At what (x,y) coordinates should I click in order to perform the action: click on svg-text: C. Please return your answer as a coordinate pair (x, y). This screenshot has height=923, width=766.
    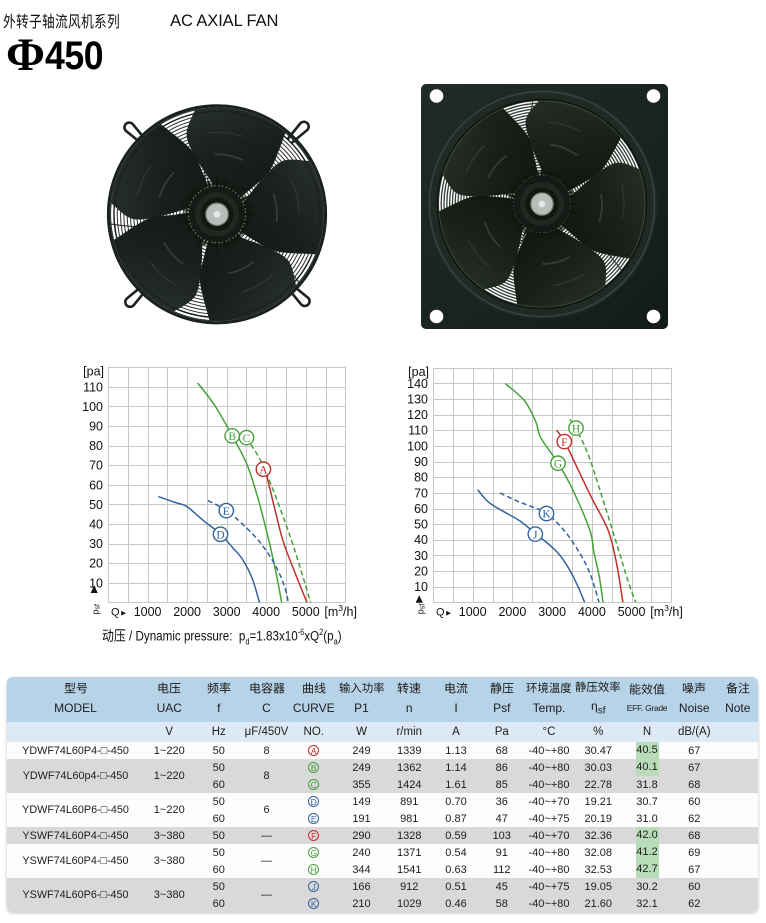
    Looking at the image, I should click on (247, 439).